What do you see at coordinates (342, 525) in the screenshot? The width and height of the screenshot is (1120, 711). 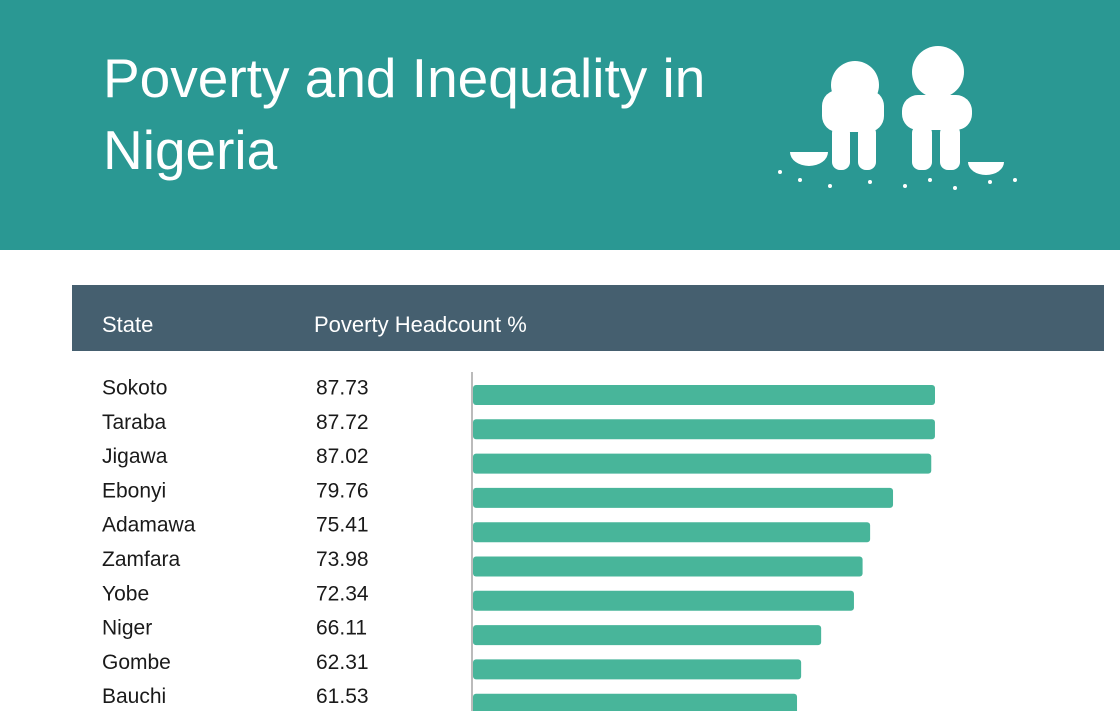 I see `value-label: 75.41` at bounding box center [342, 525].